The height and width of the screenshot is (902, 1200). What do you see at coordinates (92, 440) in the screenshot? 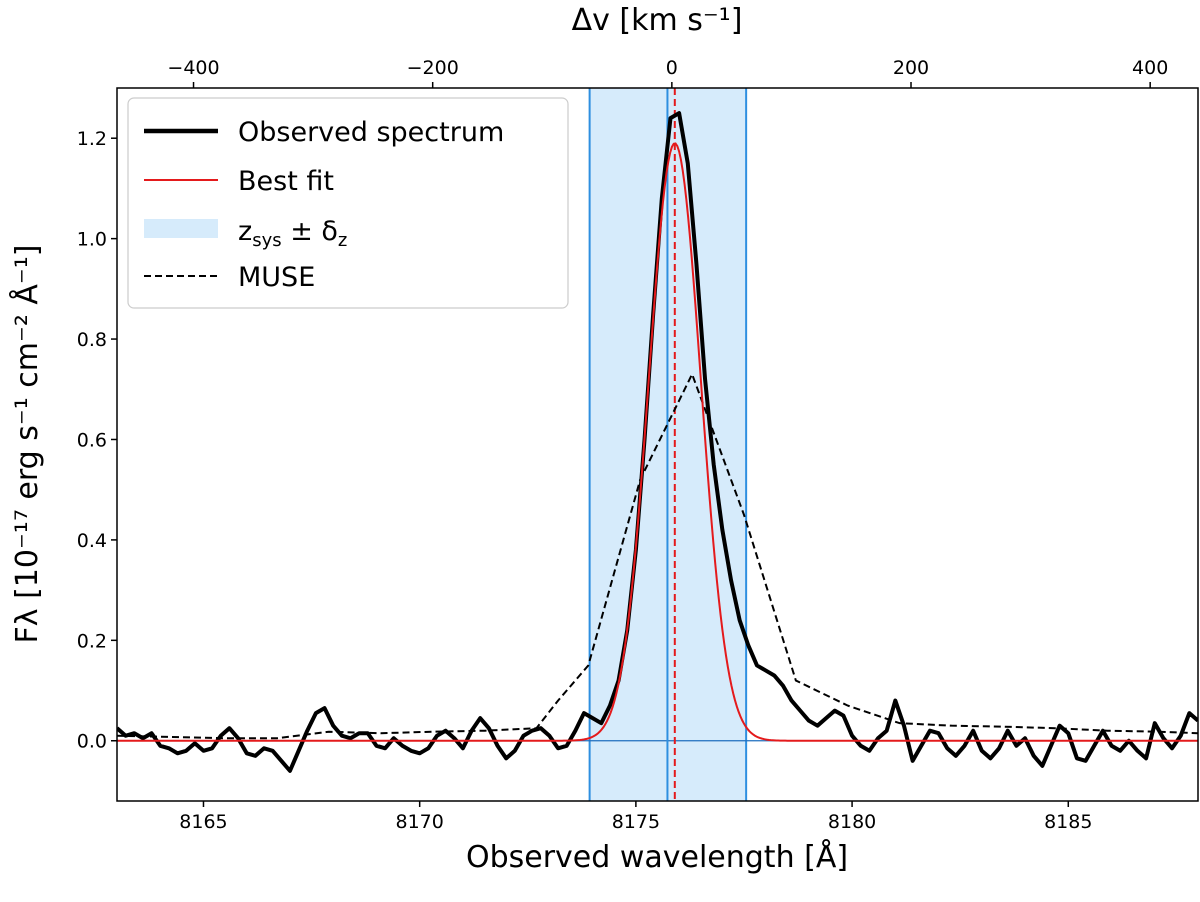
I see `y-tick-label: 0.6` at bounding box center [92, 440].